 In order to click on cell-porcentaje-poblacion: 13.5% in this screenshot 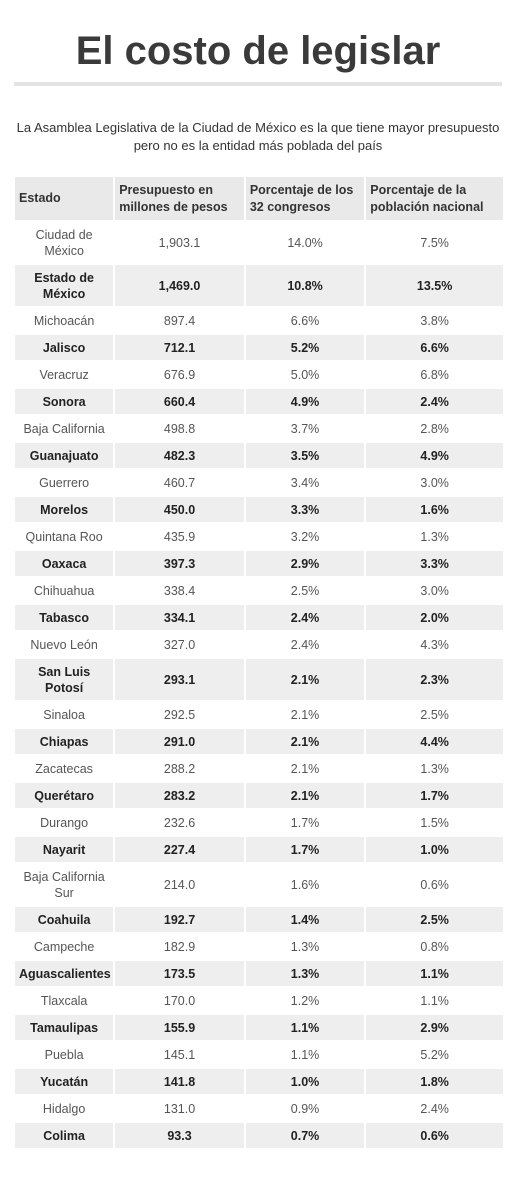, I will do `click(434, 285)`.